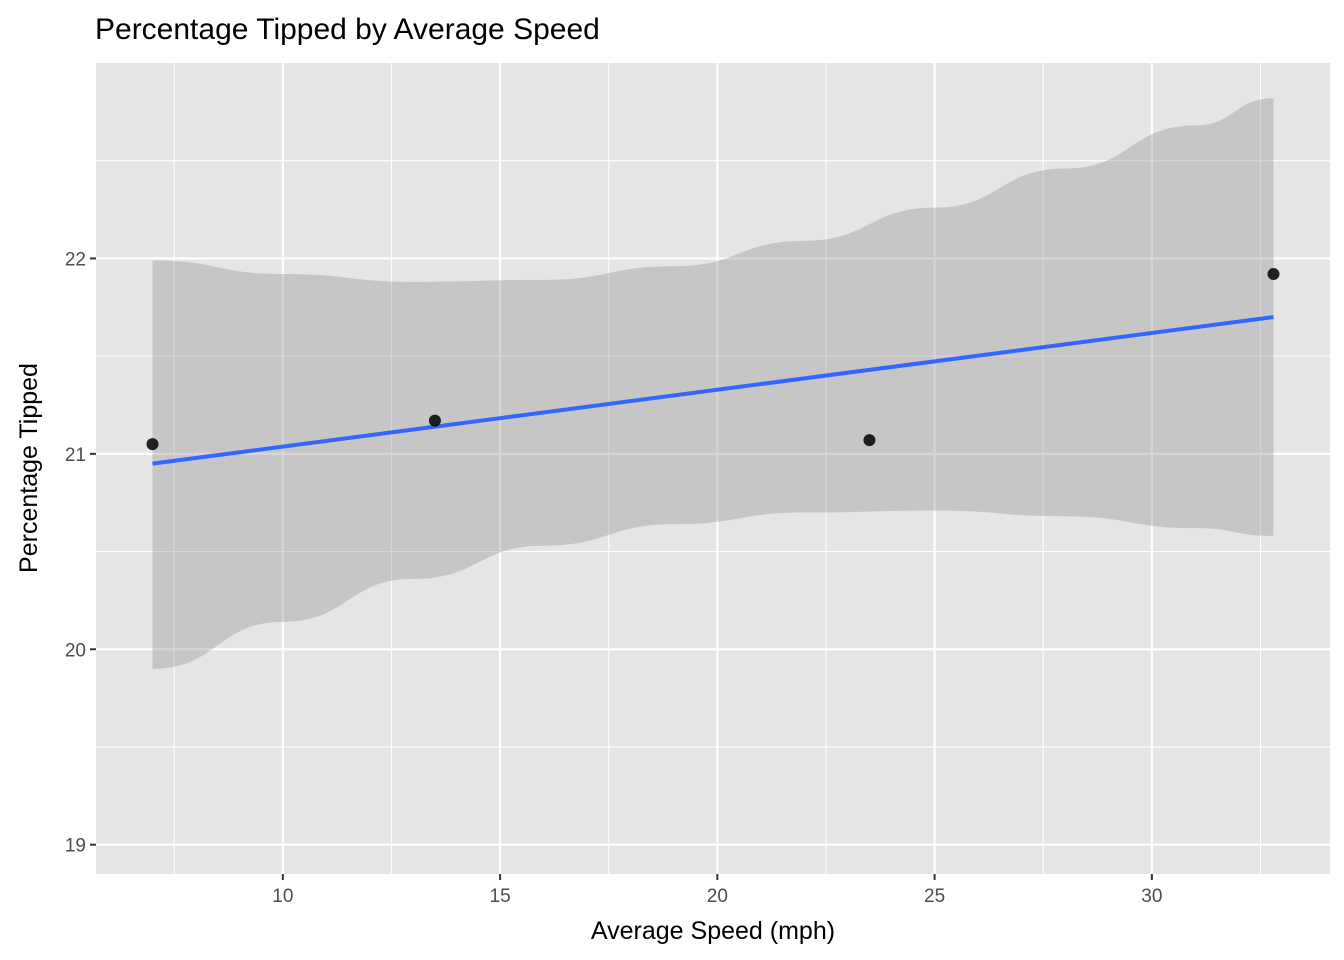 Image resolution: width=1344 pixels, height=960 pixels. I want to click on x-tick-label: 30, so click(1151, 896).